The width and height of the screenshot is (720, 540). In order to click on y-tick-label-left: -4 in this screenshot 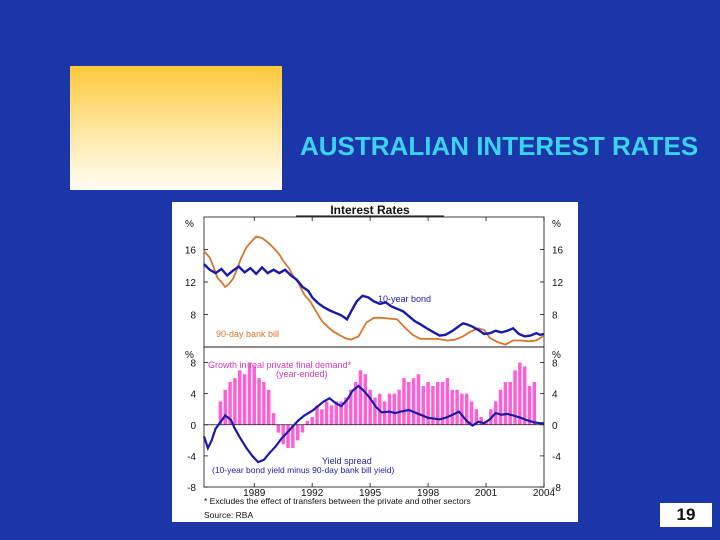, I will do `click(191, 457)`.